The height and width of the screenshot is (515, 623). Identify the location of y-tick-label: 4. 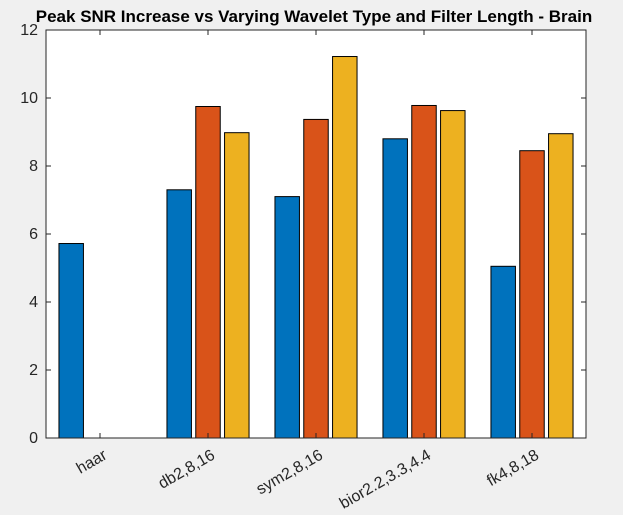
(33, 302).